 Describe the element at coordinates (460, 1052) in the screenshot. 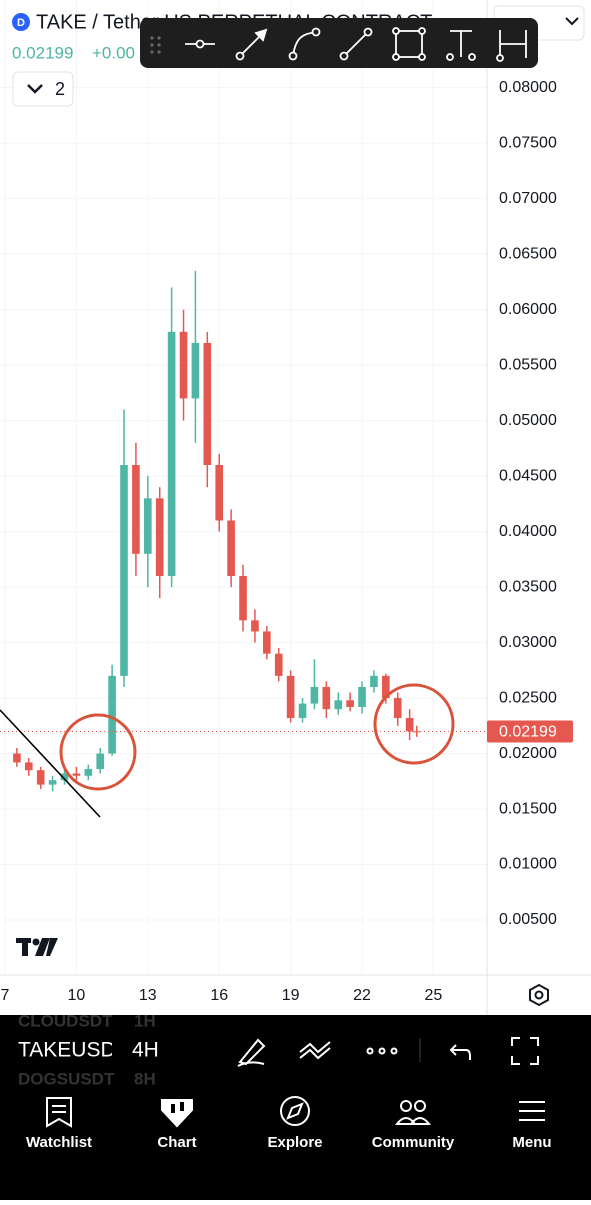

I see `undo-button` at that location.